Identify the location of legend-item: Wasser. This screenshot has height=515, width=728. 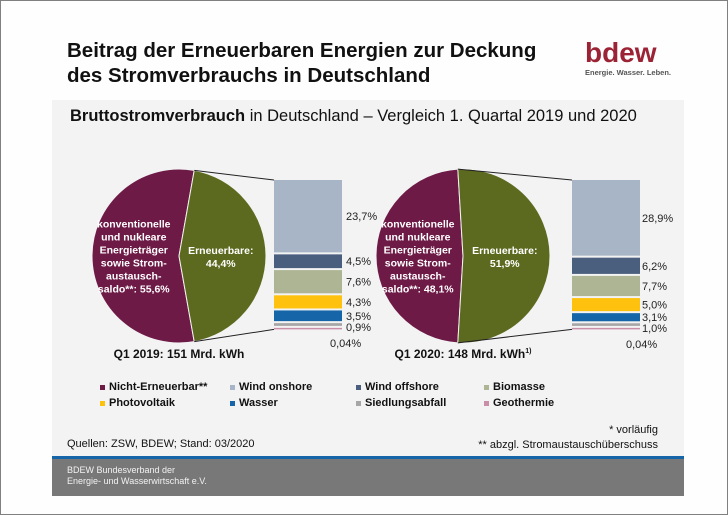
(293, 403).